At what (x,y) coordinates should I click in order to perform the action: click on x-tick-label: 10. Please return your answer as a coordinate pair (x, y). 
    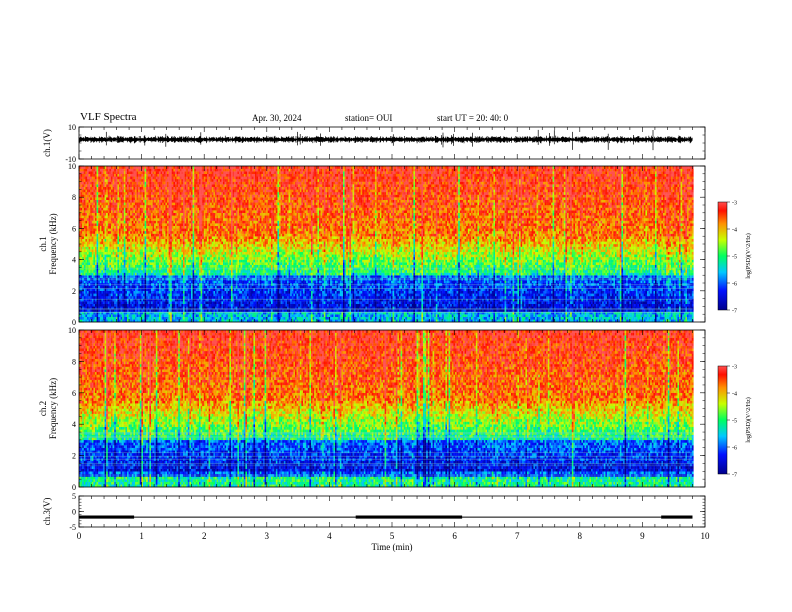
    Looking at the image, I should click on (706, 536).